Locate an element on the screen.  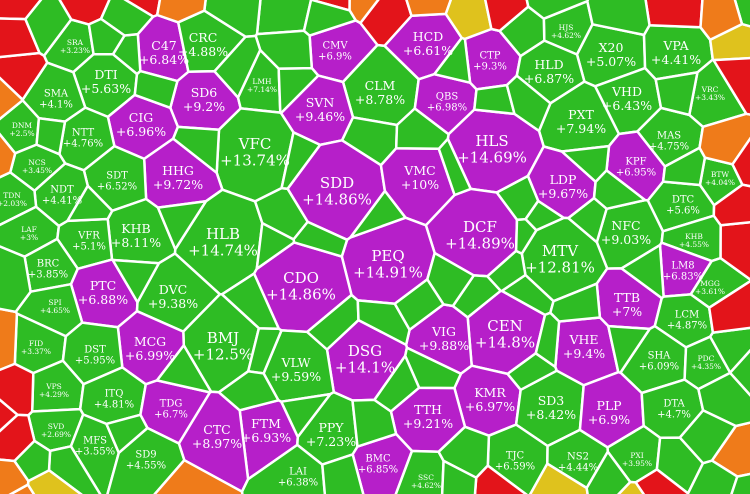
cell-code-label: PDC is located at coordinates (706, 358).